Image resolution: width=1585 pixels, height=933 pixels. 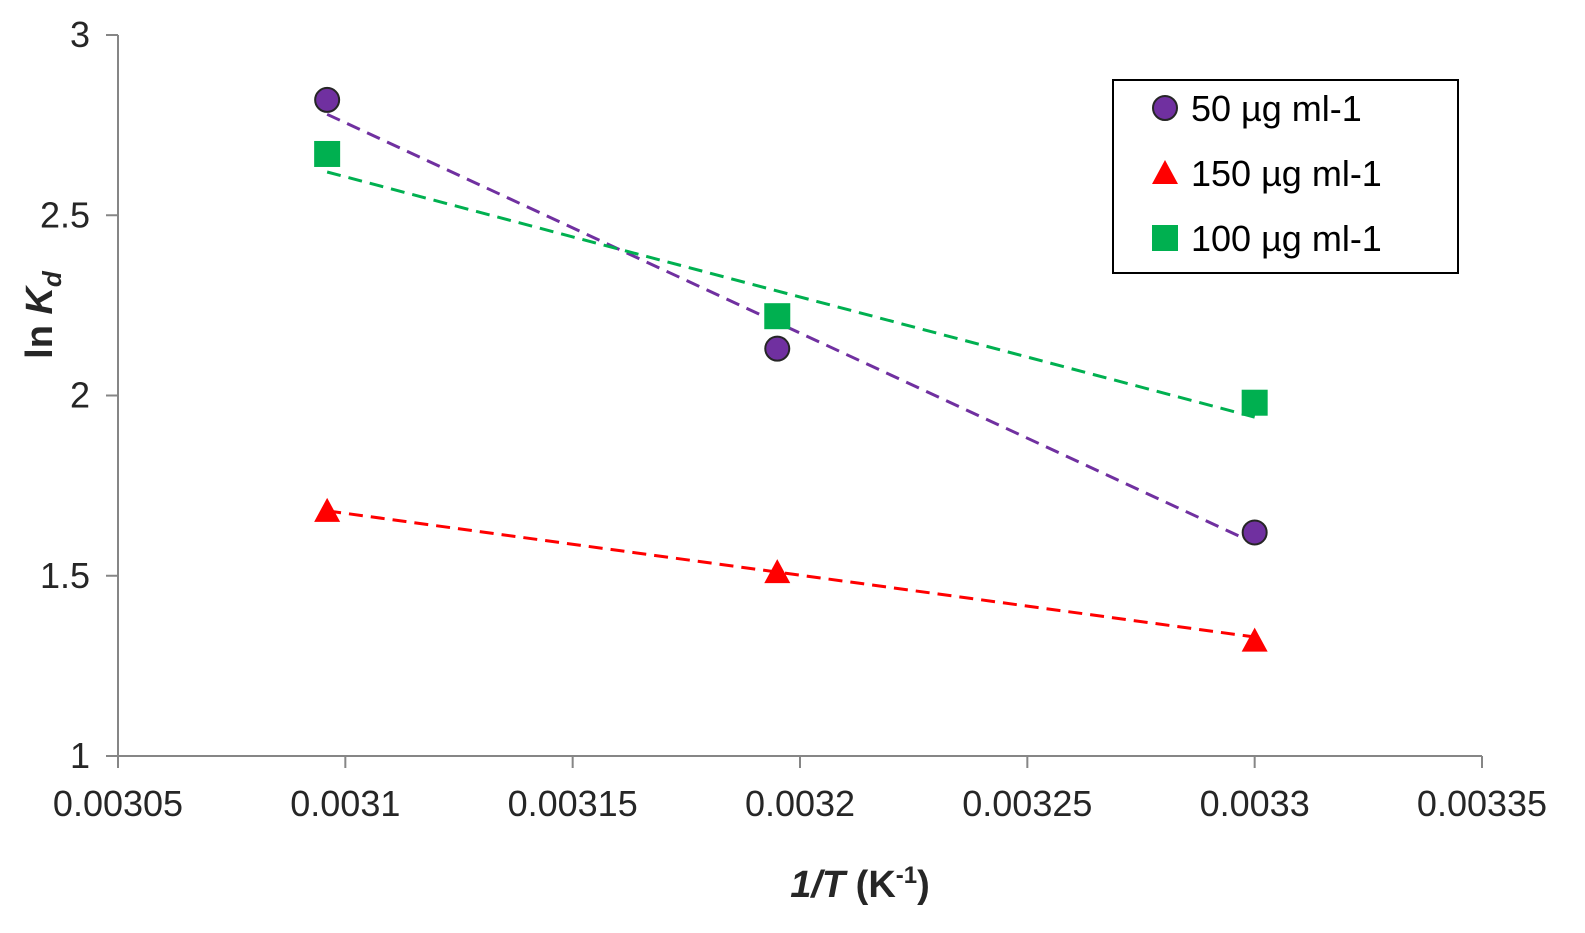 I want to click on y-axis-title-plain: ln, so click(x=40, y=337).